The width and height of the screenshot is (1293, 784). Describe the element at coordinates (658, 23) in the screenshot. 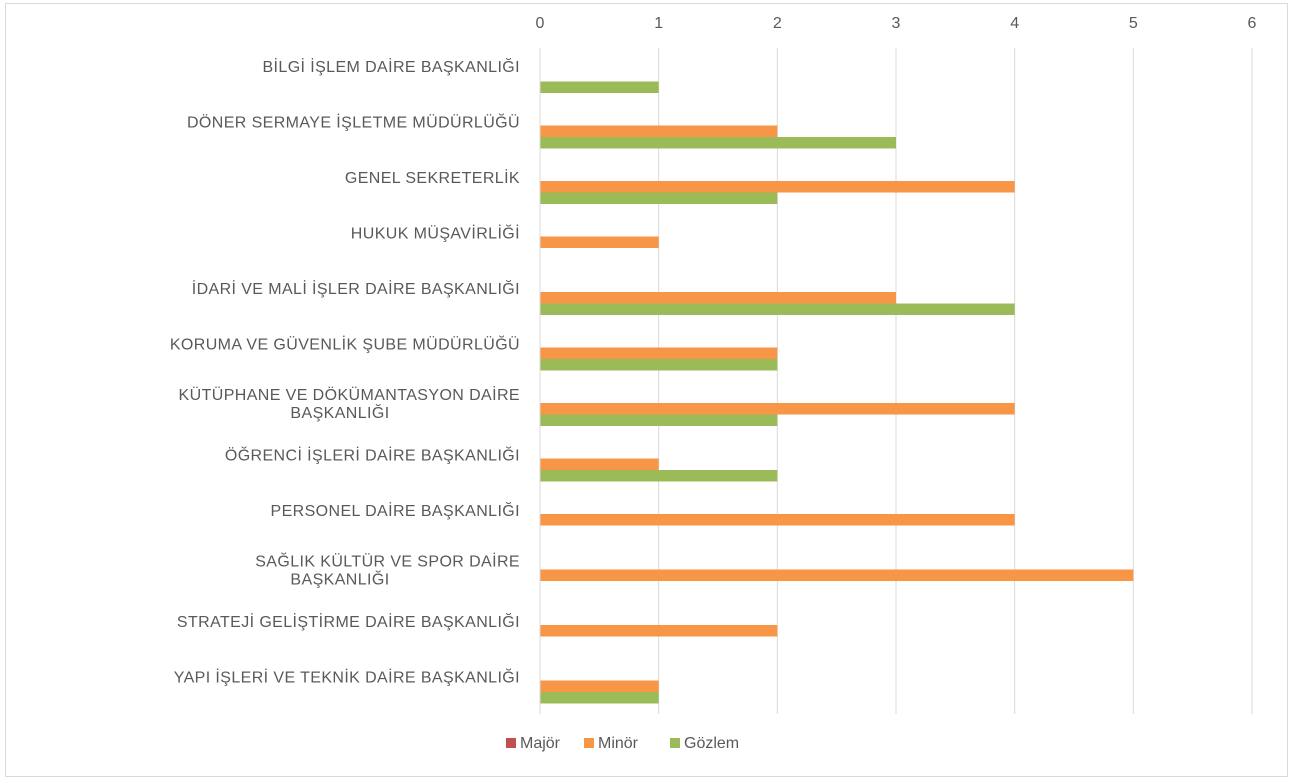

I see `x-tick-label: 1` at that location.